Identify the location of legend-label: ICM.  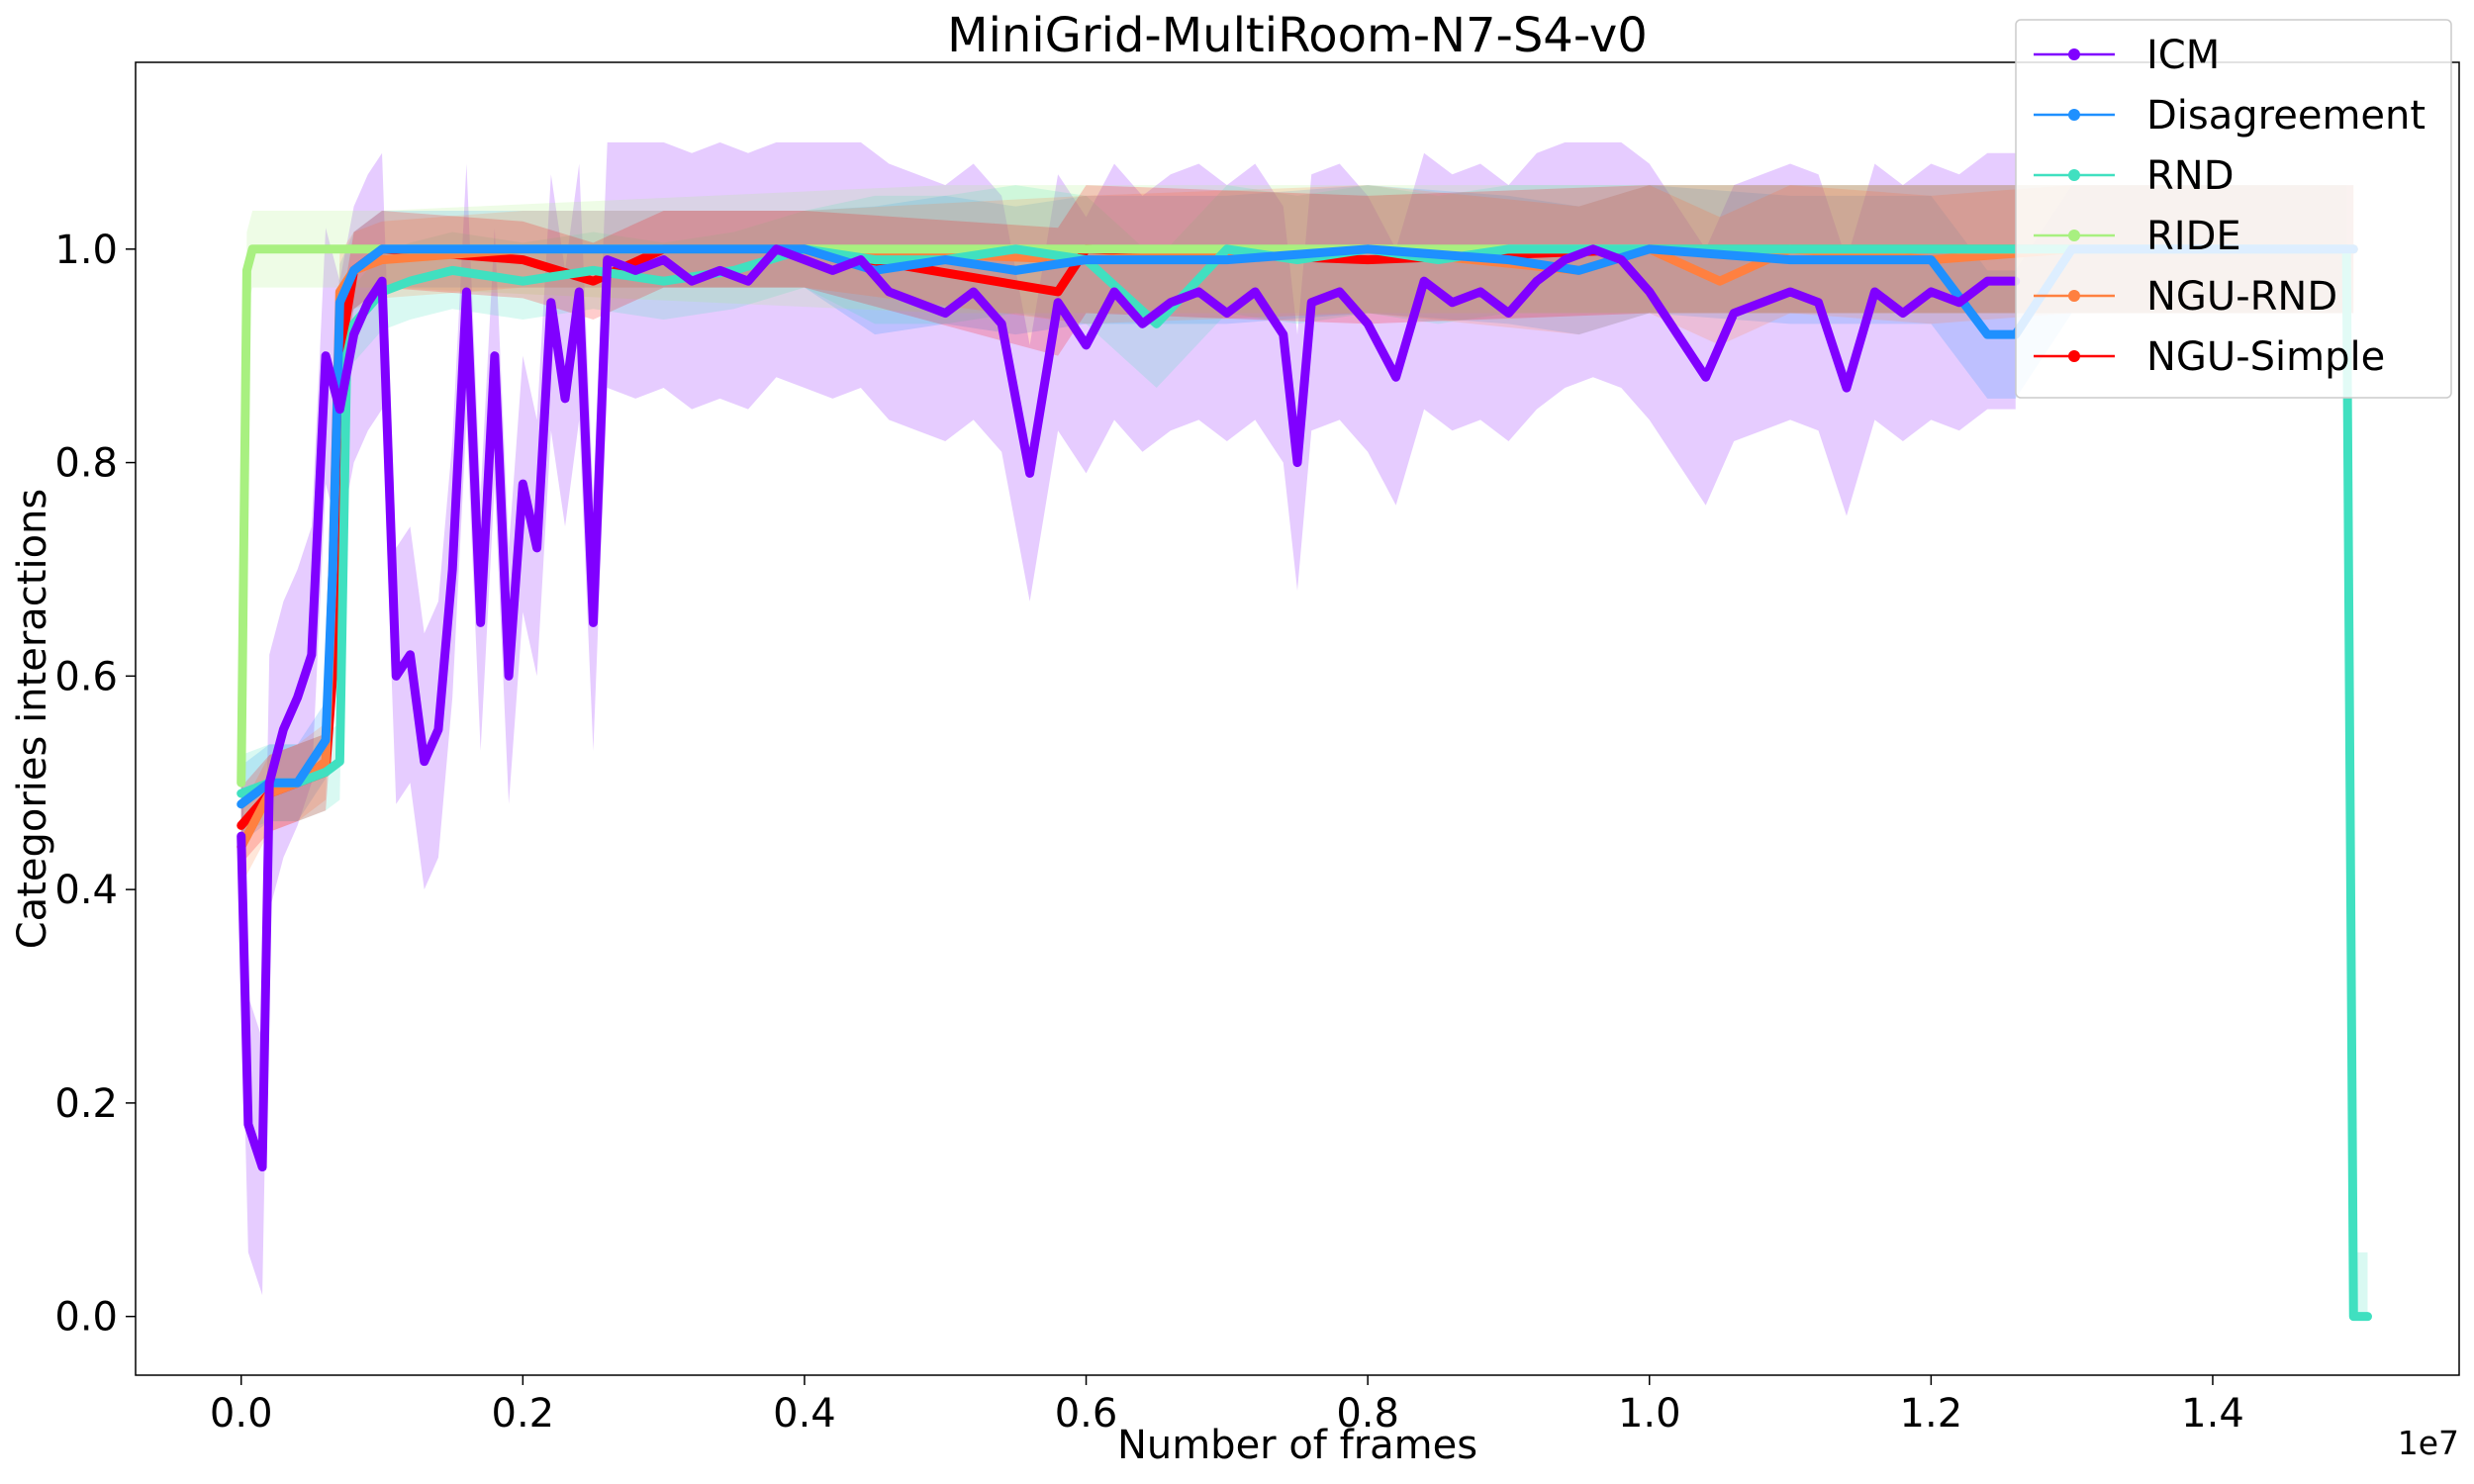
(2183, 55).